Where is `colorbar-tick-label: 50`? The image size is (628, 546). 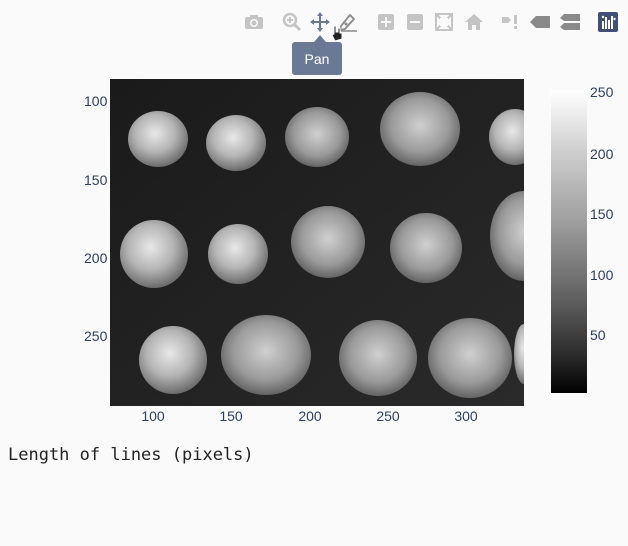 colorbar-tick-label: 50 is located at coordinates (598, 335).